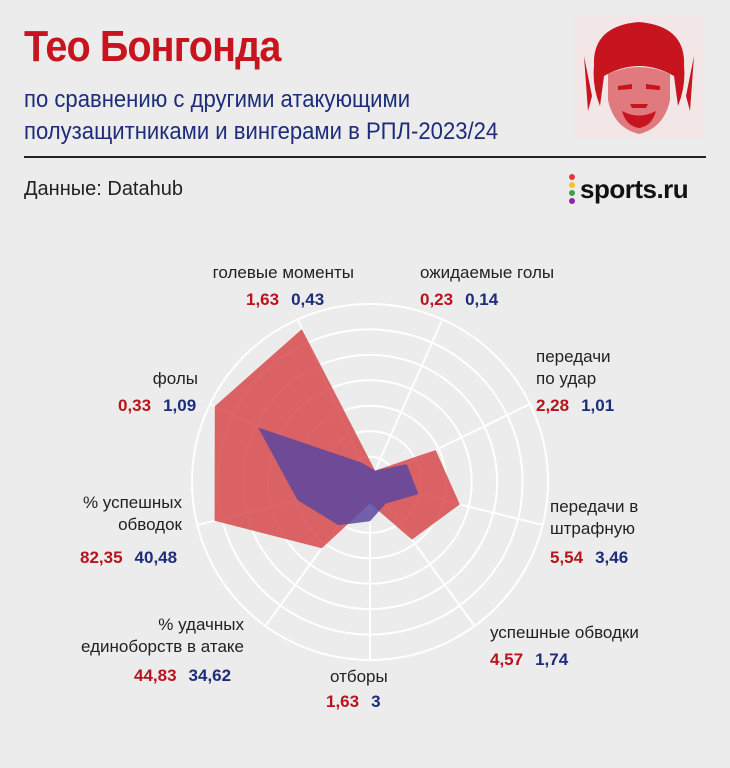 The image size is (730, 768). Describe the element at coordinates (634, 188) in the screenshot. I see `logo-text: sports.ru` at that location.